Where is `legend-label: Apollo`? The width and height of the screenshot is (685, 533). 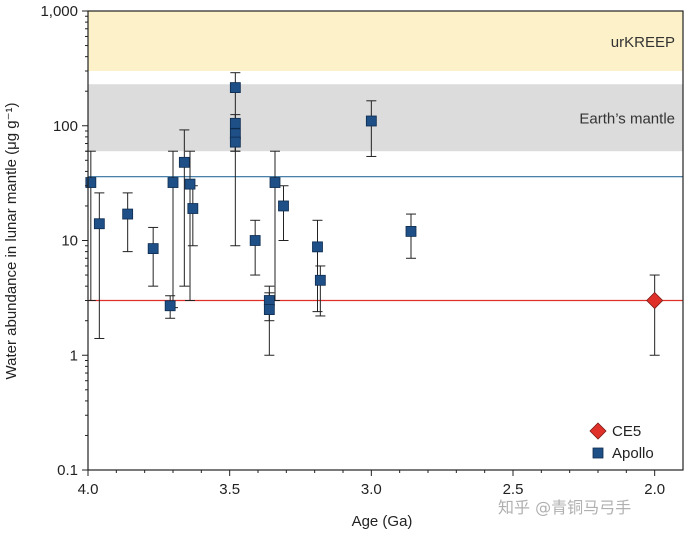 legend-label: Apollo is located at coordinates (633, 453).